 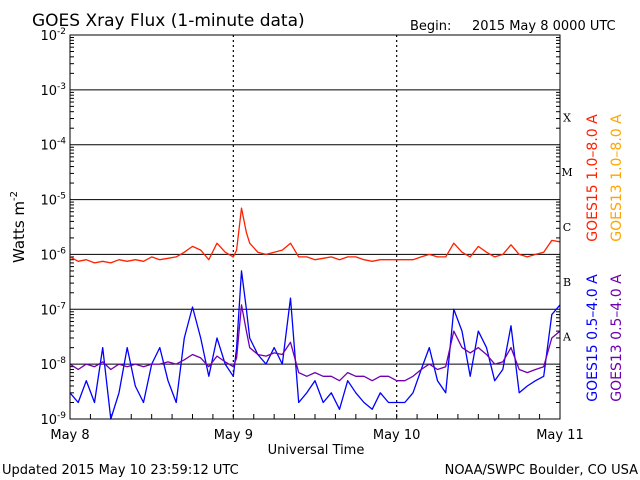 I want to click on x-tick-label: May 11, so click(x=560, y=435).